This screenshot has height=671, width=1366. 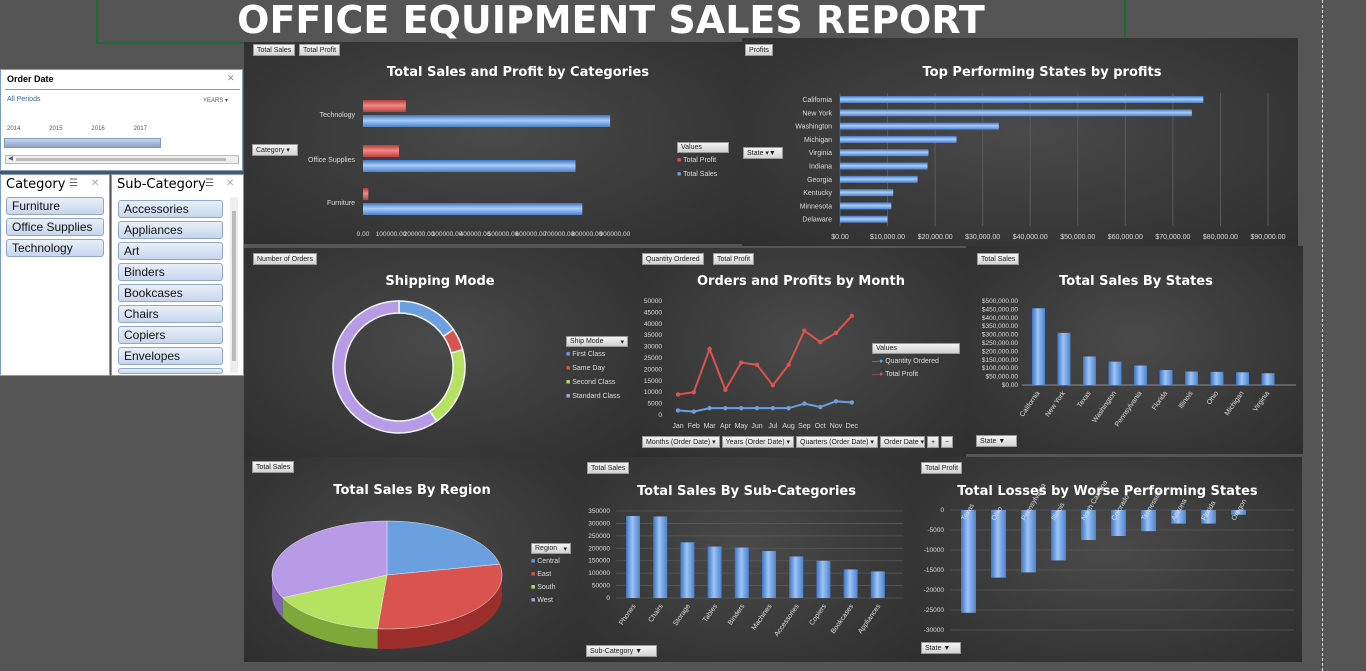 I want to click on category-item: Furniture, so click(x=55, y=206).